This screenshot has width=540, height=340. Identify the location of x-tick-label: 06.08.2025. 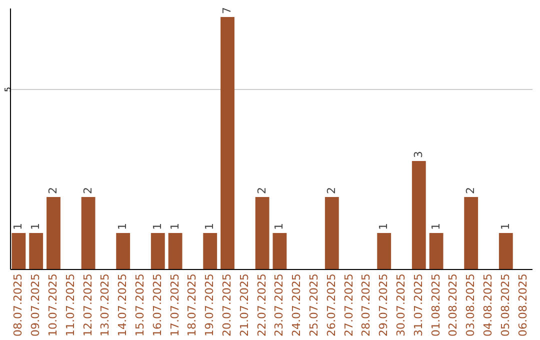
(523, 305).